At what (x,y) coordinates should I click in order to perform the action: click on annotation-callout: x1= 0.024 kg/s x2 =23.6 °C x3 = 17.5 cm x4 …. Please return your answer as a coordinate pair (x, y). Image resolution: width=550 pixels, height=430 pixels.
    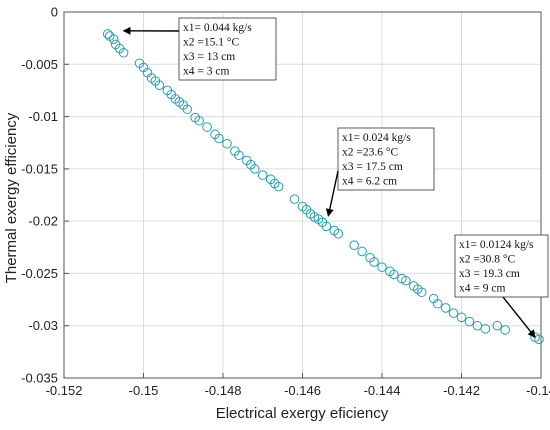
    Looking at the image, I should click on (380, 172).